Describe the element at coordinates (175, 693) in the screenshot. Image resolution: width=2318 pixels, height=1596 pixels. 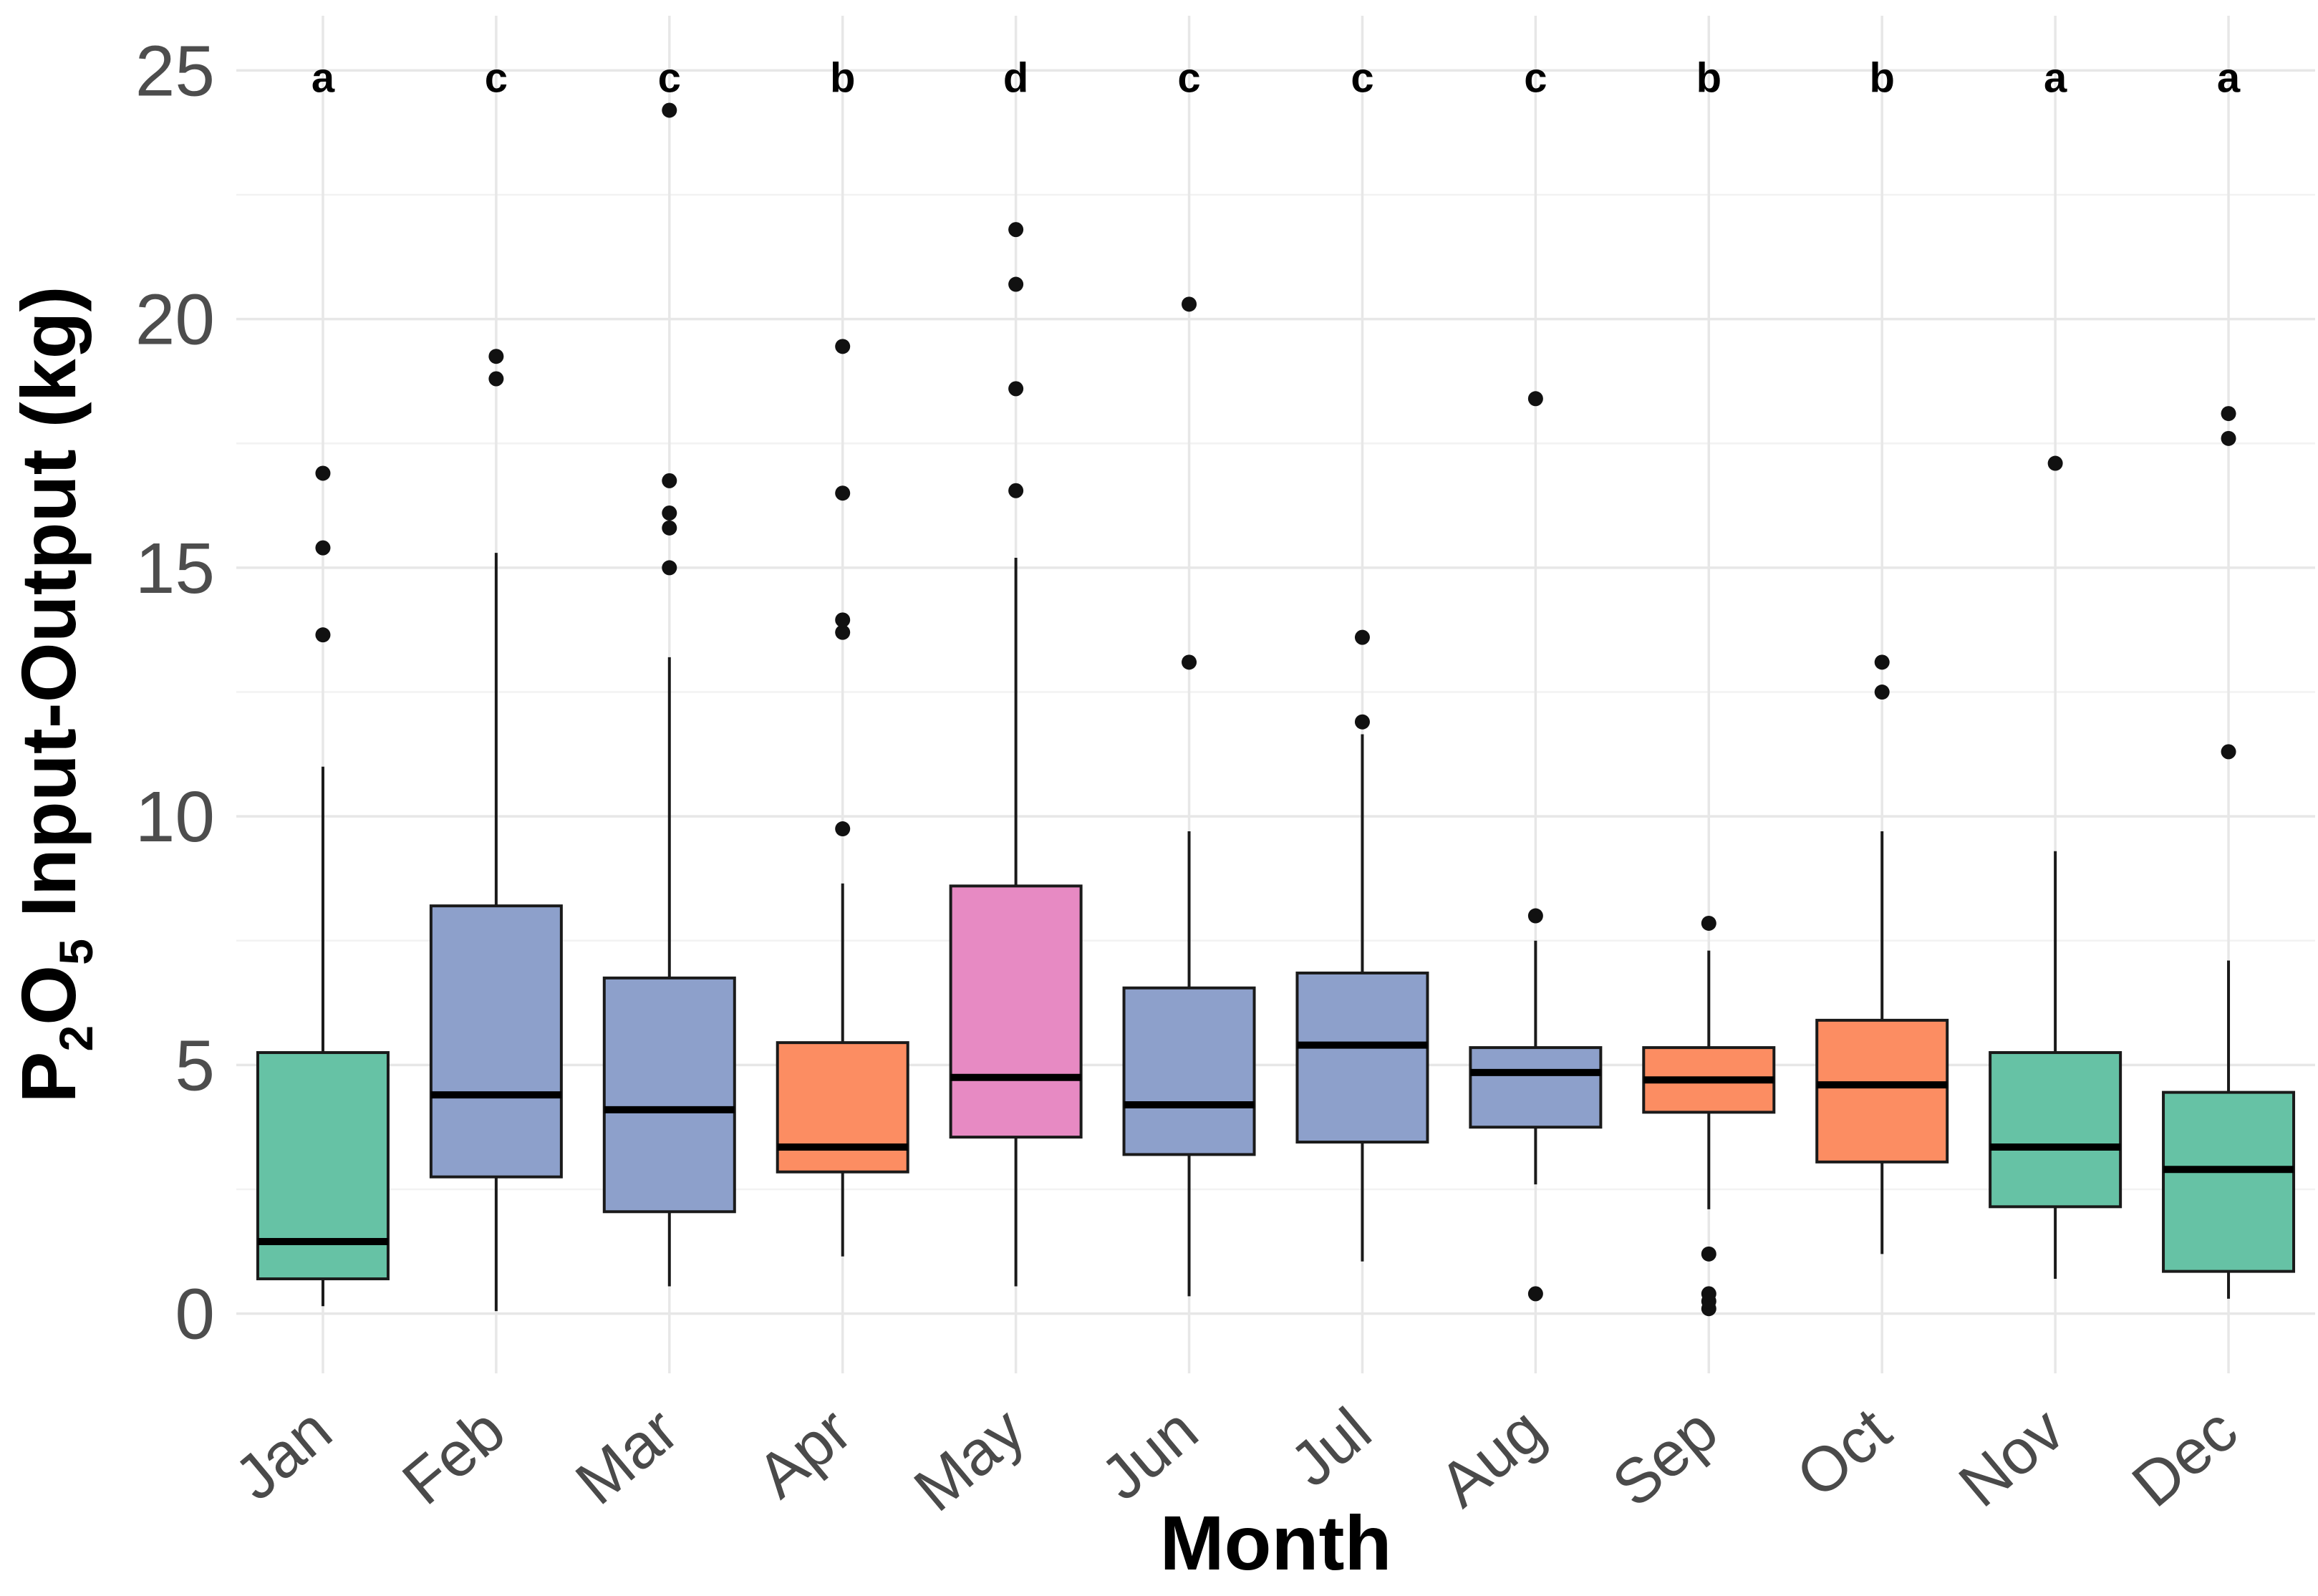
I see `y-tick-labels: 0 5 10 15 20 25` at that location.